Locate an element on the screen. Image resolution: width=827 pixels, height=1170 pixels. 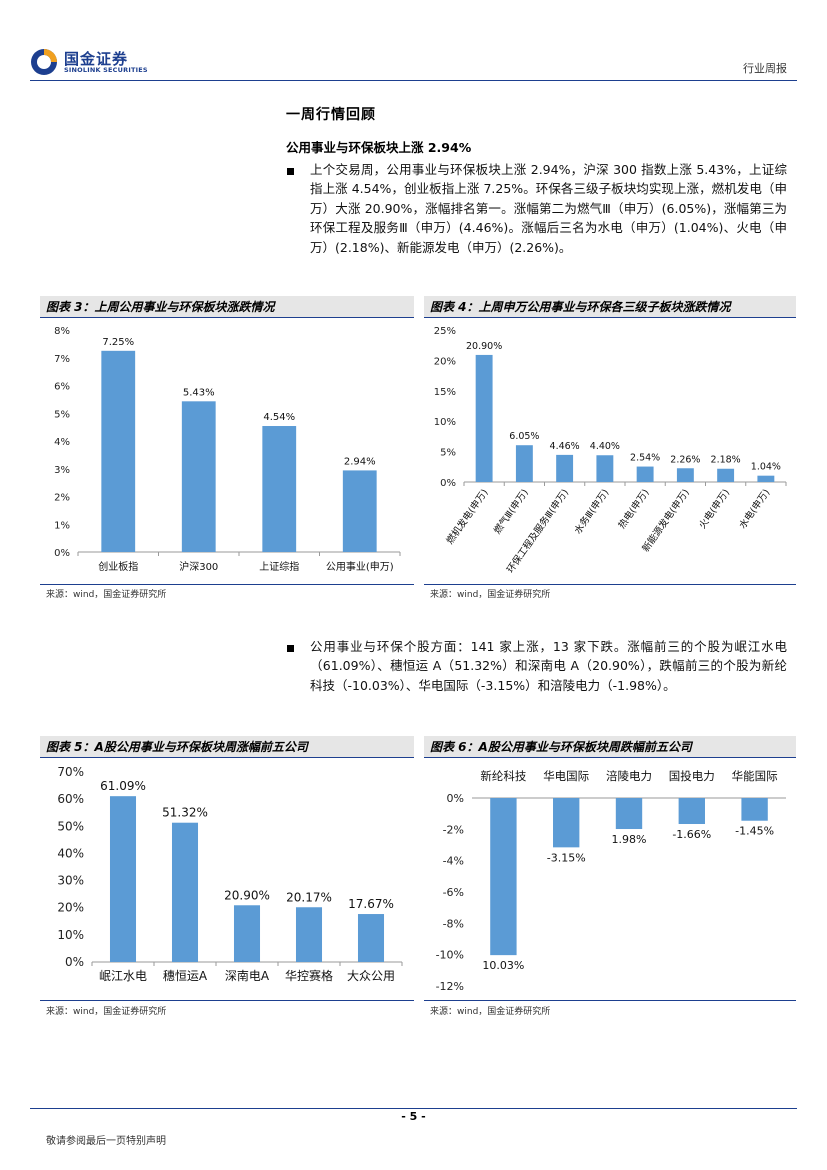
figure-6-source: 来源：wind，国金证券研究所 is located at coordinates (490, 1012).